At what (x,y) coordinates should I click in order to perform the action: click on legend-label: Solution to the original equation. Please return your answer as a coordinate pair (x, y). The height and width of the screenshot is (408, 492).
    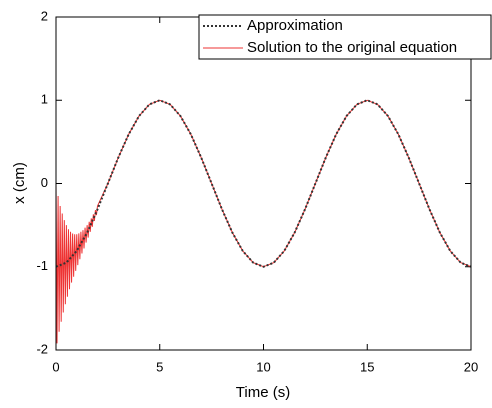
    Looking at the image, I should click on (352, 47).